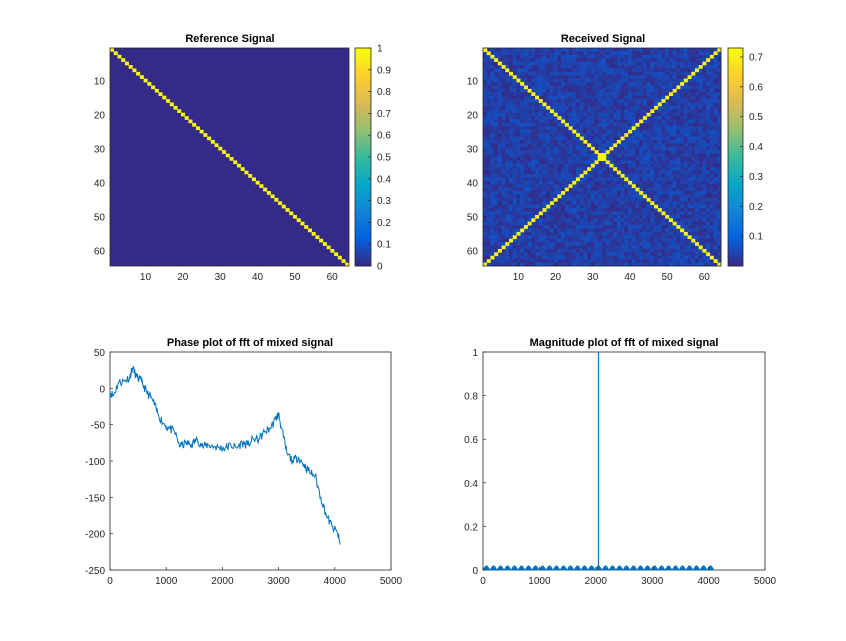 The width and height of the screenshot is (846, 641). Describe the element at coordinates (110, 581) in the screenshot. I see `x-tick-label: 0` at that location.